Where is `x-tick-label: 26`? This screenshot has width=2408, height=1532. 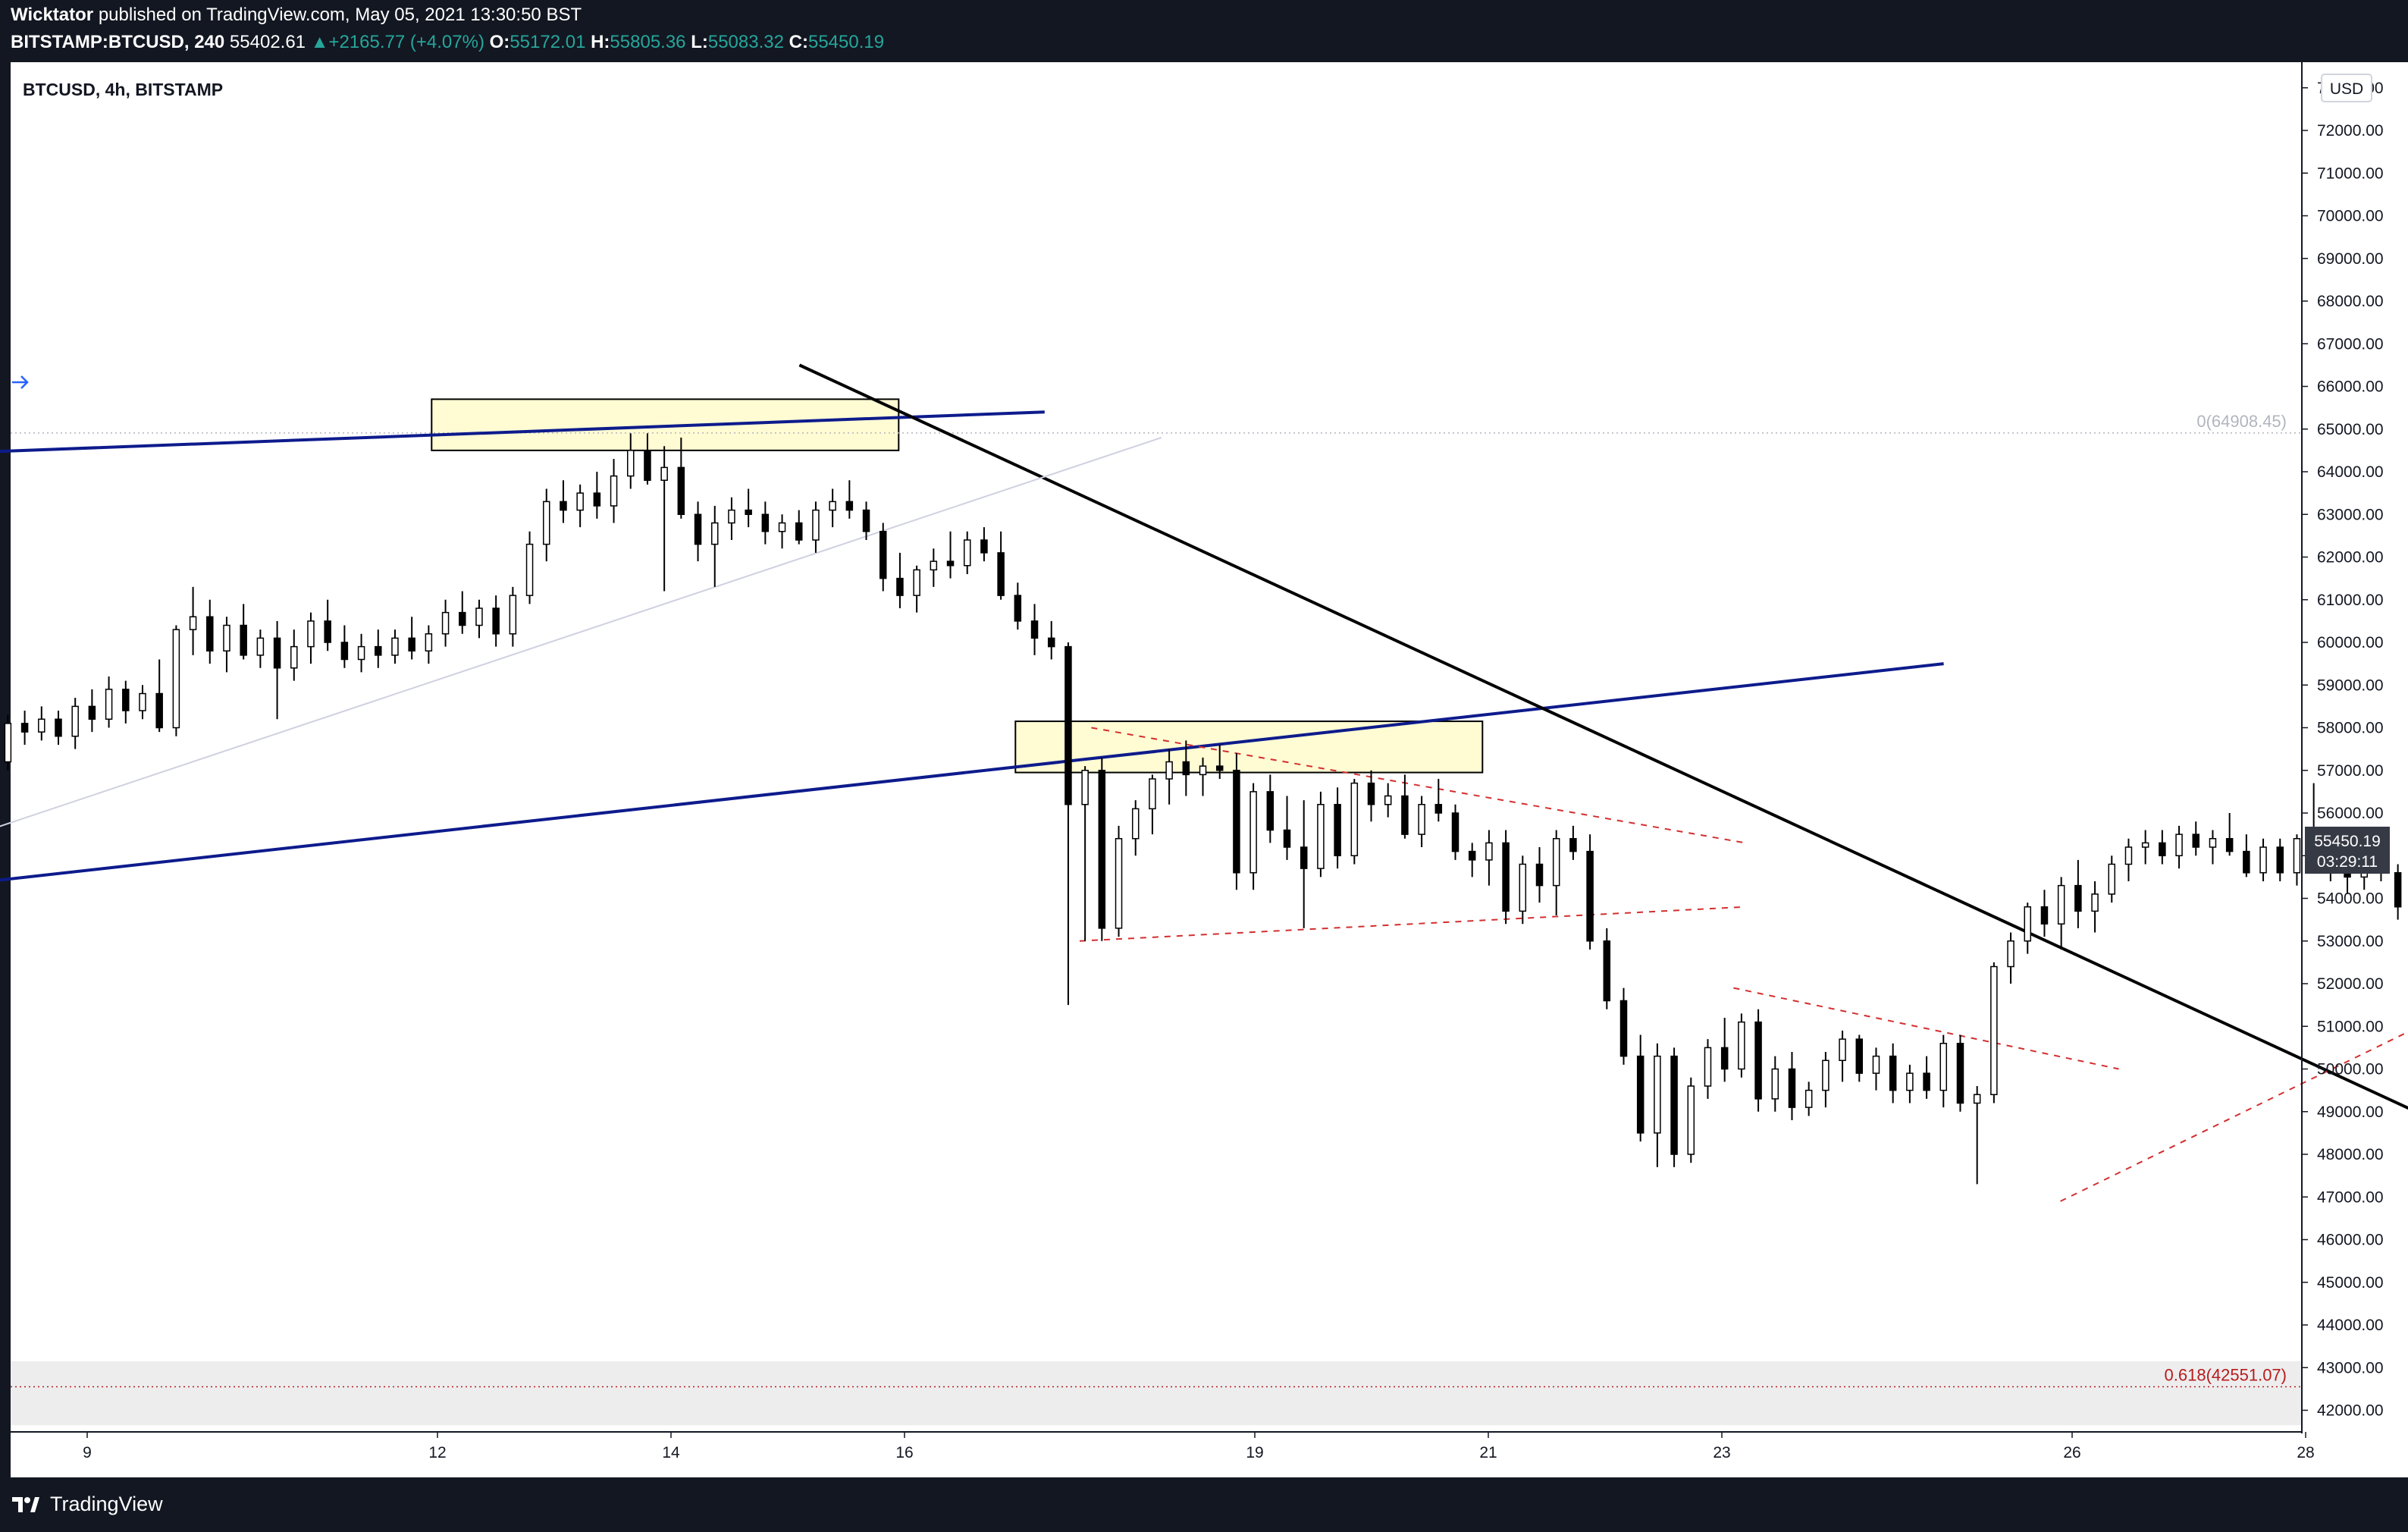
x-tick-label: 26 is located at coordinates (2071, 1452).